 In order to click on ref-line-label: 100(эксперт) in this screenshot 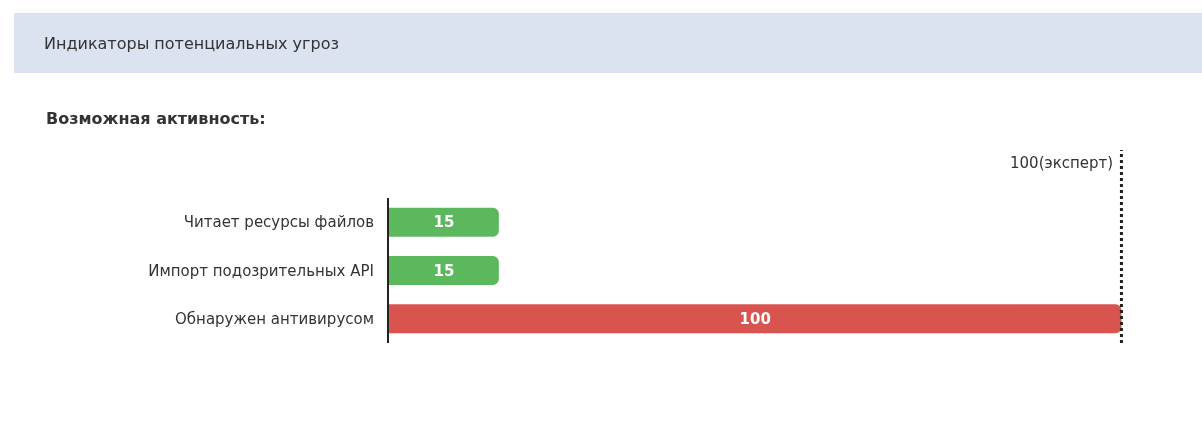, I will do `click(1062, 163)`.